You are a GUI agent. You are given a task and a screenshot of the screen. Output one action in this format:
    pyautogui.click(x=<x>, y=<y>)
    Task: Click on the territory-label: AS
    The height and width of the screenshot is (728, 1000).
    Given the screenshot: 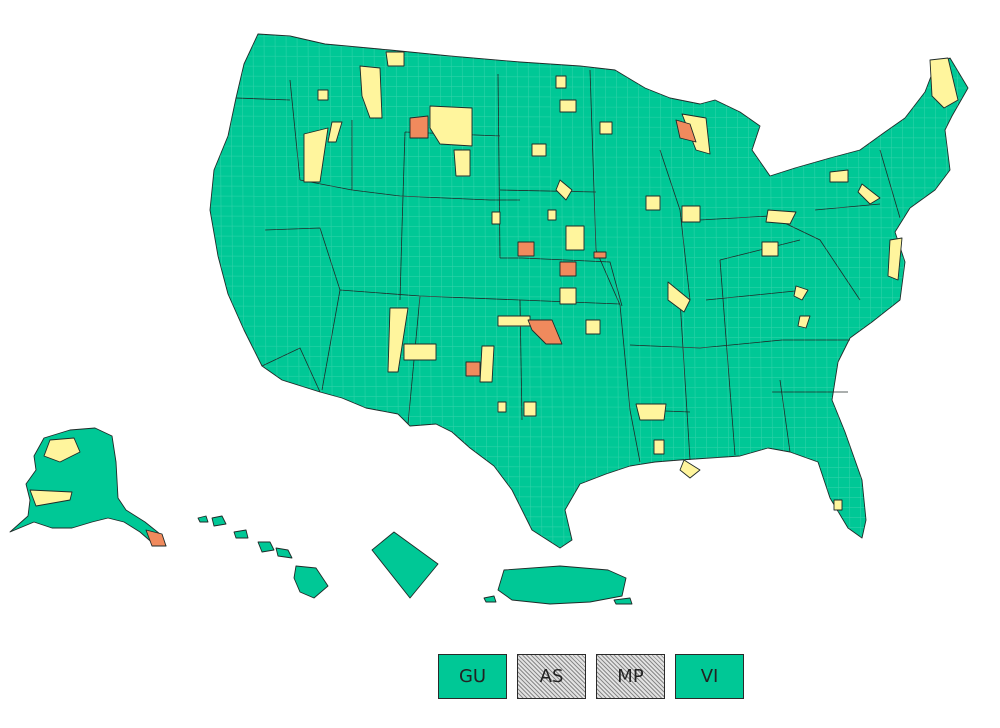 What is the action you would take?
    pyautogui.click(x=551, y=676)
    